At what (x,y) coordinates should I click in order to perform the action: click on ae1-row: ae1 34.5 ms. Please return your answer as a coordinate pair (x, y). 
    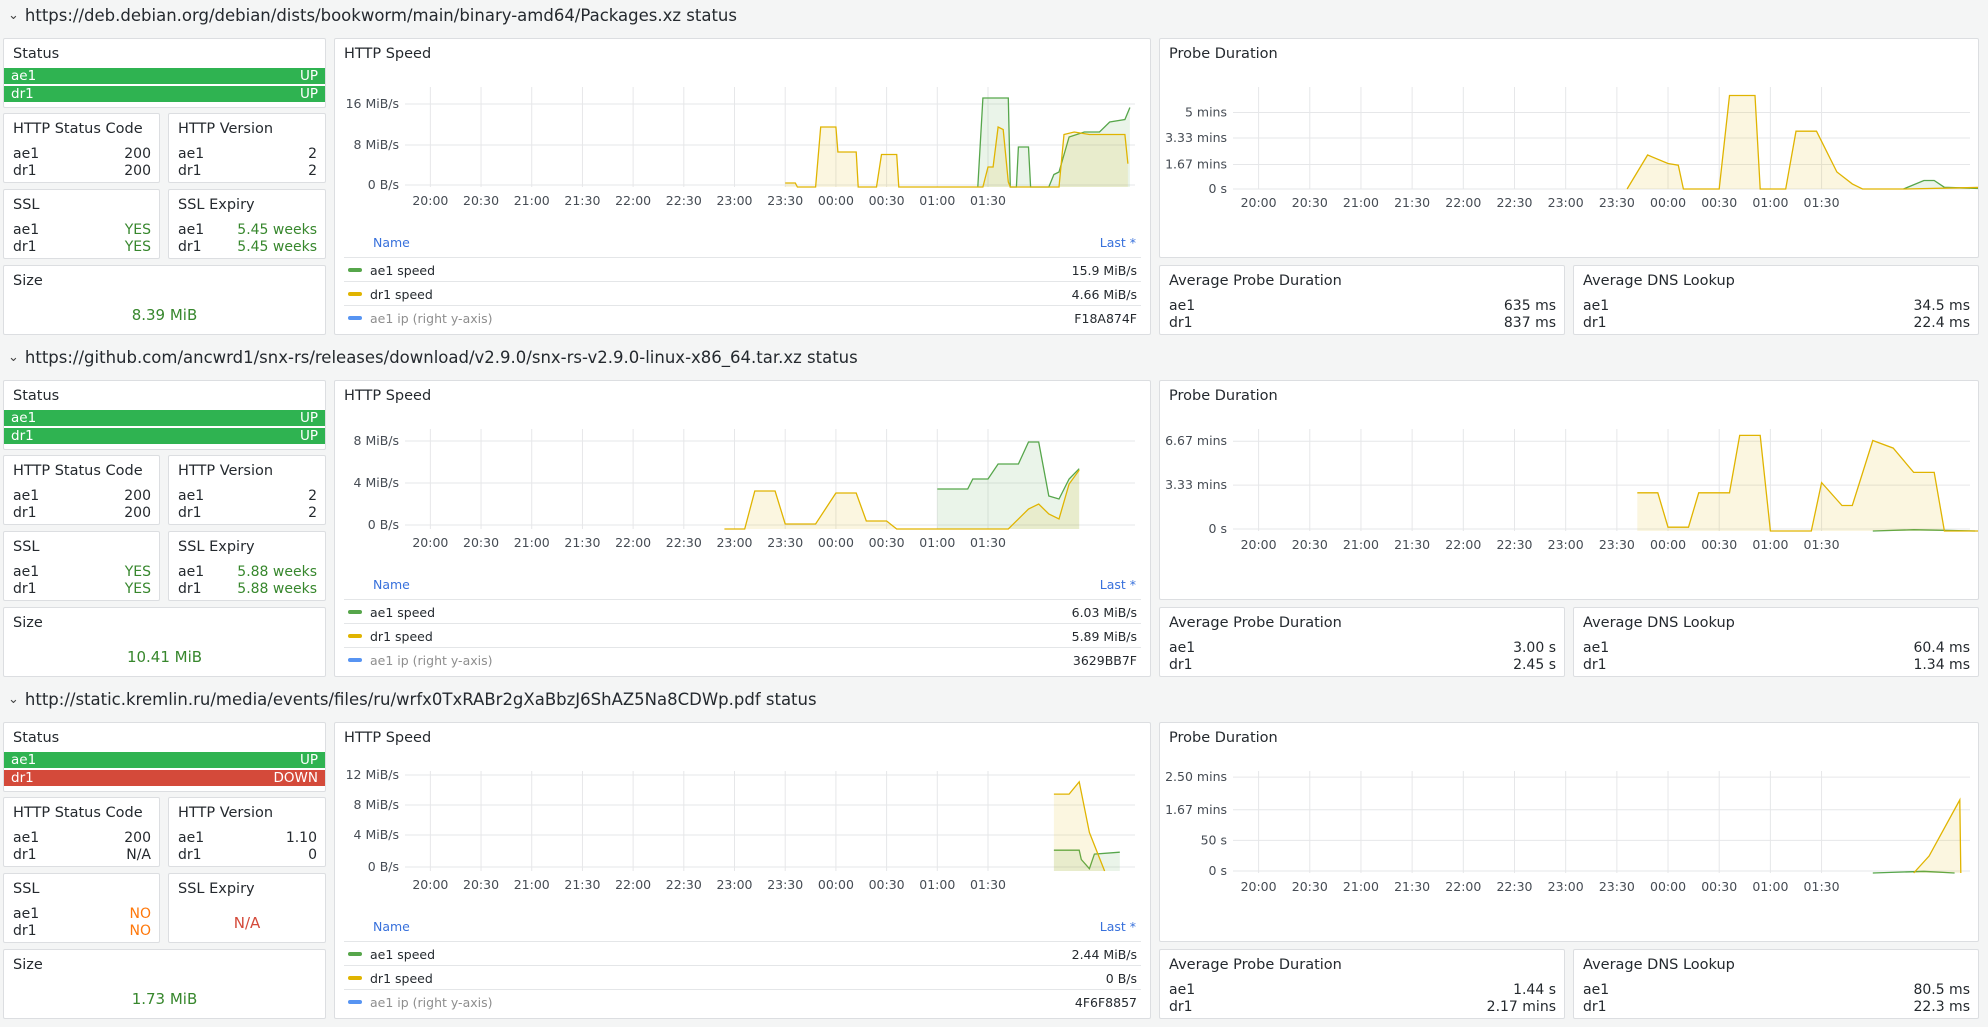
    Looking at the image, I should click on (1776, 306).